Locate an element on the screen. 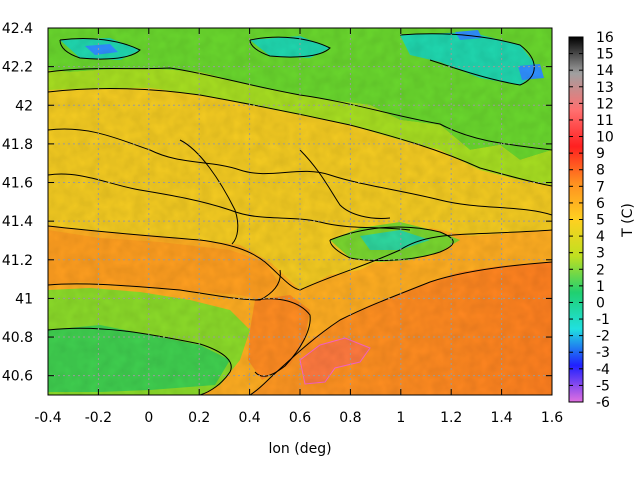 The image size is (640, 480). colorbar-tick-label: 7 is located at coordinates (600, 187).